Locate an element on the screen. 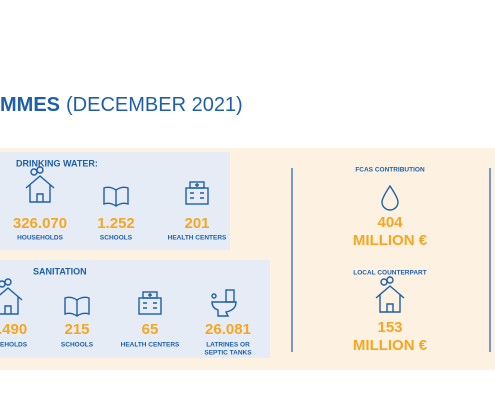 This screenshot has width=495, height=400. stat-value: 201 is located at coordinates (196, 223).